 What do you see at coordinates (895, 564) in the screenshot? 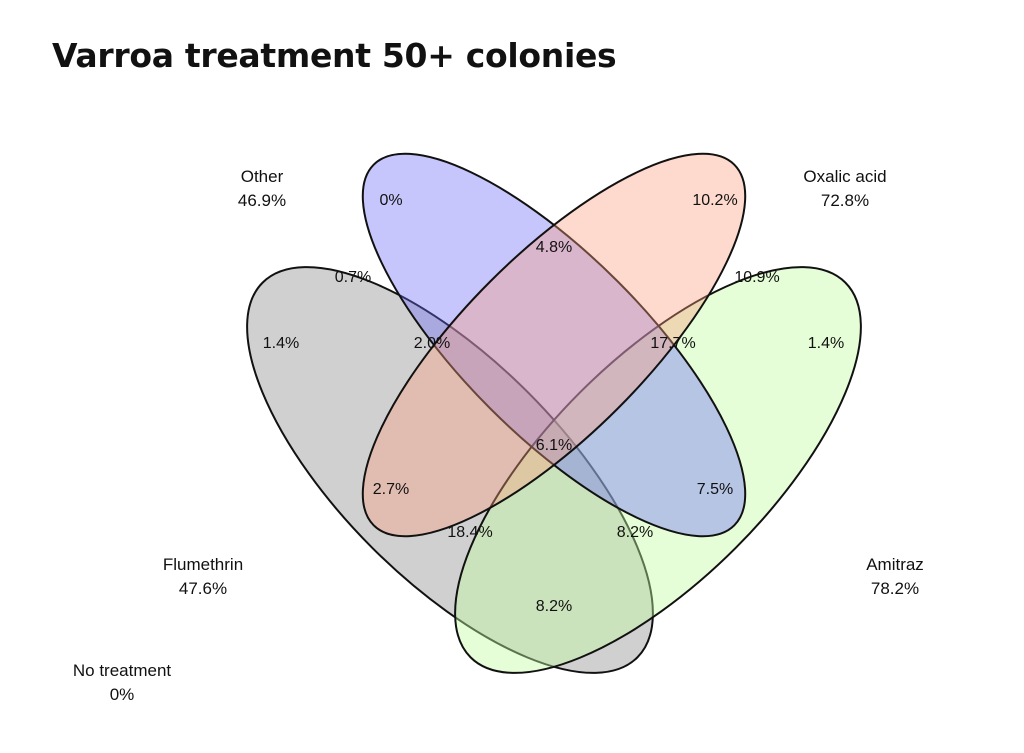
I see `set-label-amitraz: Amitraz` at bounding box center [895, 564].